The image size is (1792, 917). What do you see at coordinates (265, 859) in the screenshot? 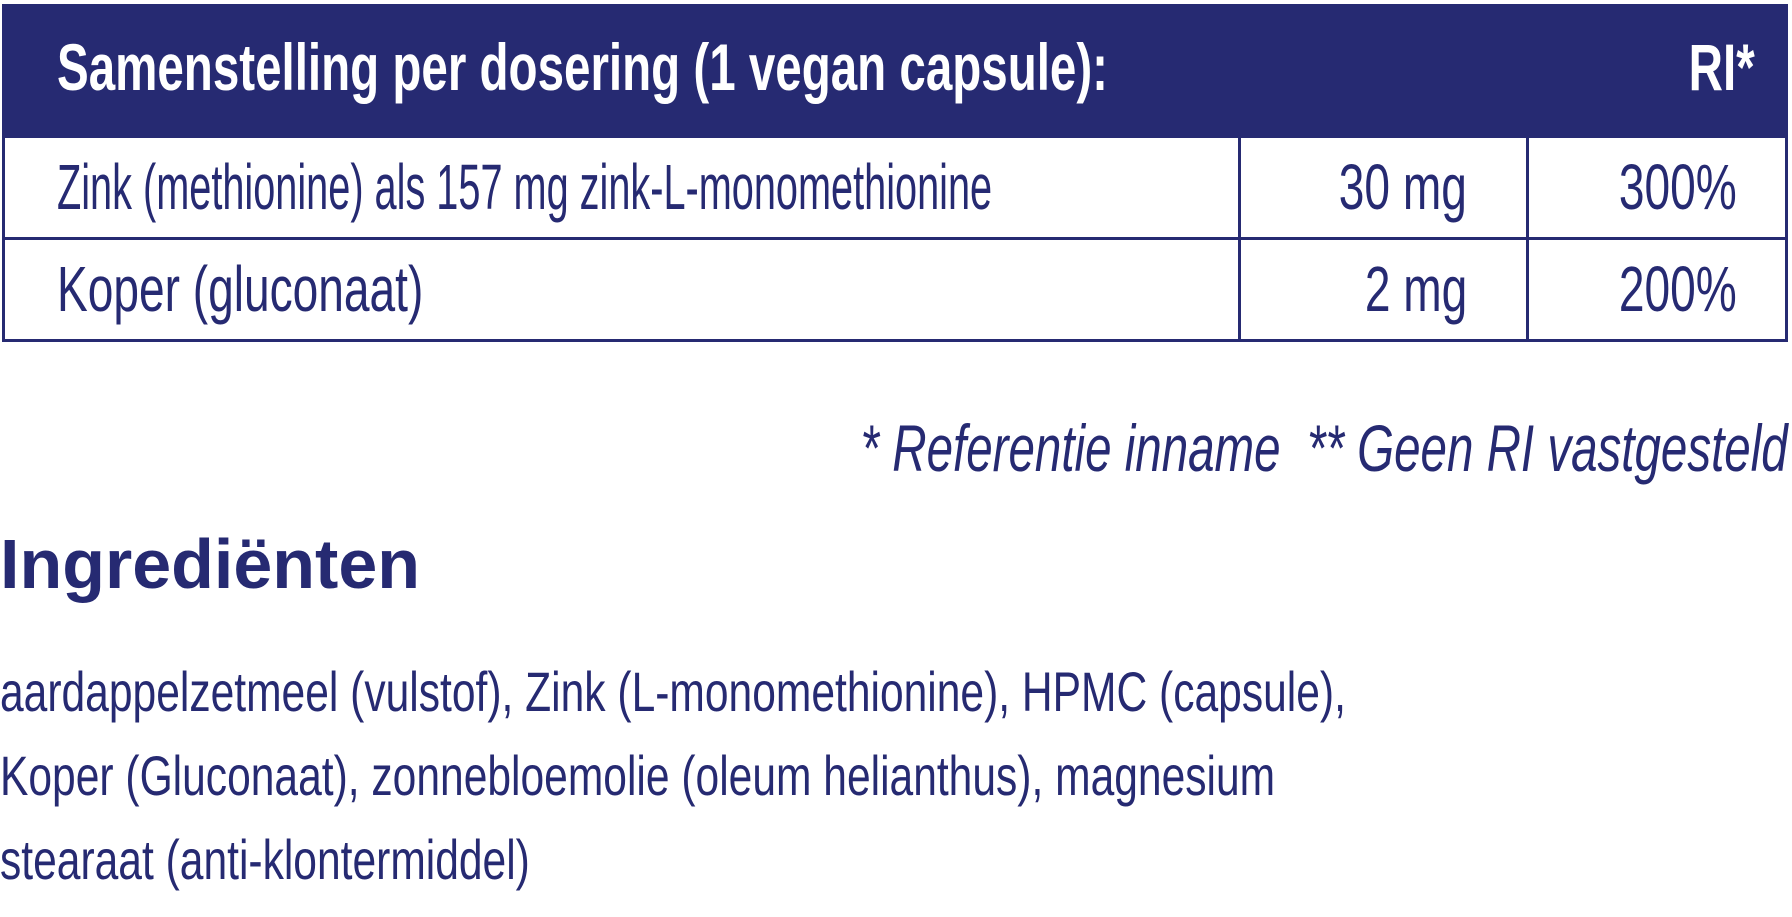
I see `ingredients-line: stearaat (anti-klontermiddel)` at bounding box center [265, 859].